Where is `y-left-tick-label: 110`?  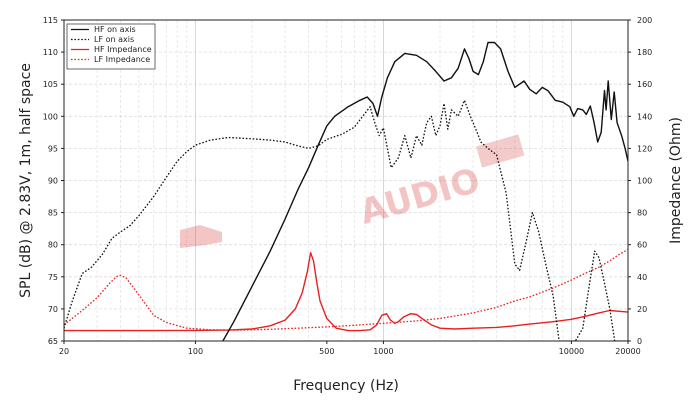
y-left-tick-label: 110 is located at coordinates (50, 52).